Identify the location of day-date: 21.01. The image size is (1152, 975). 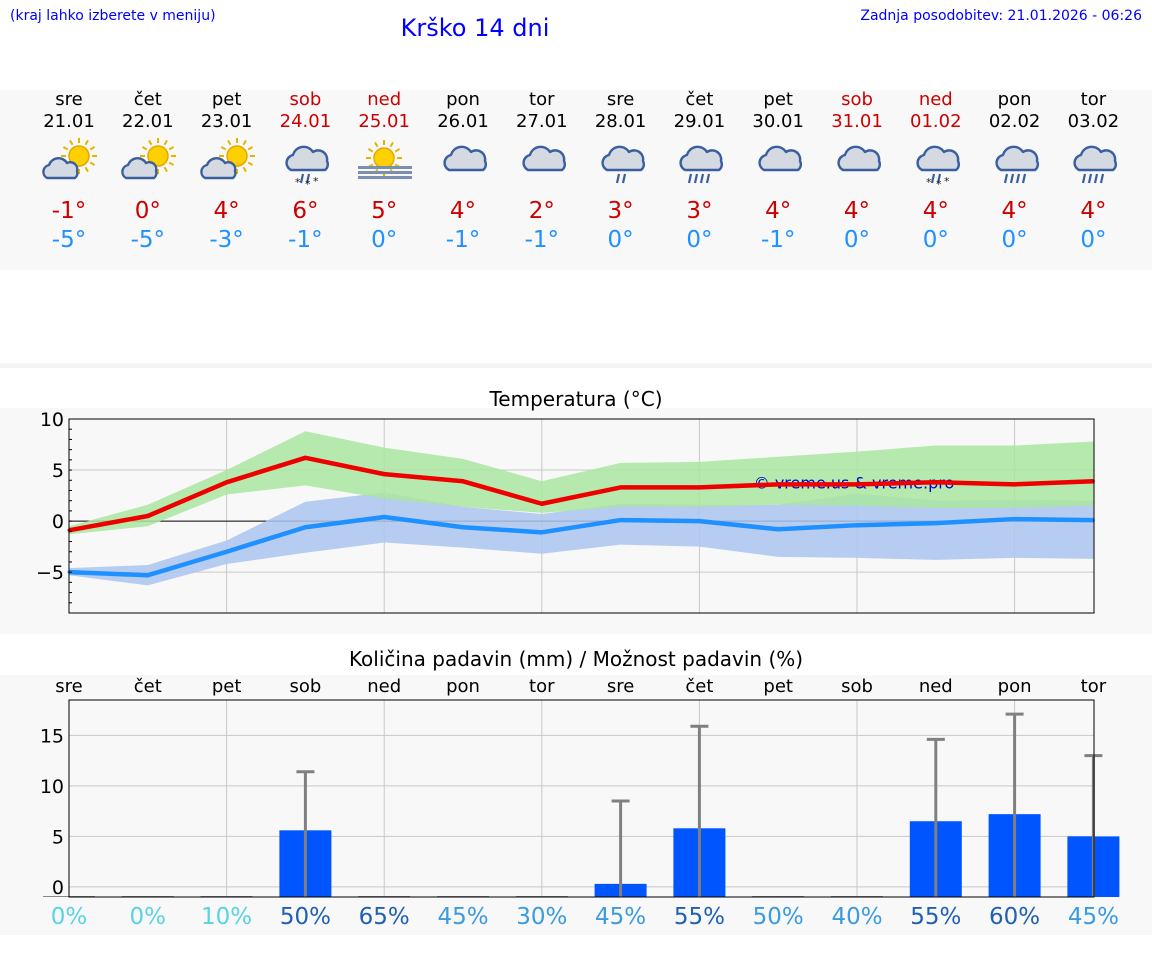
(69, 121).